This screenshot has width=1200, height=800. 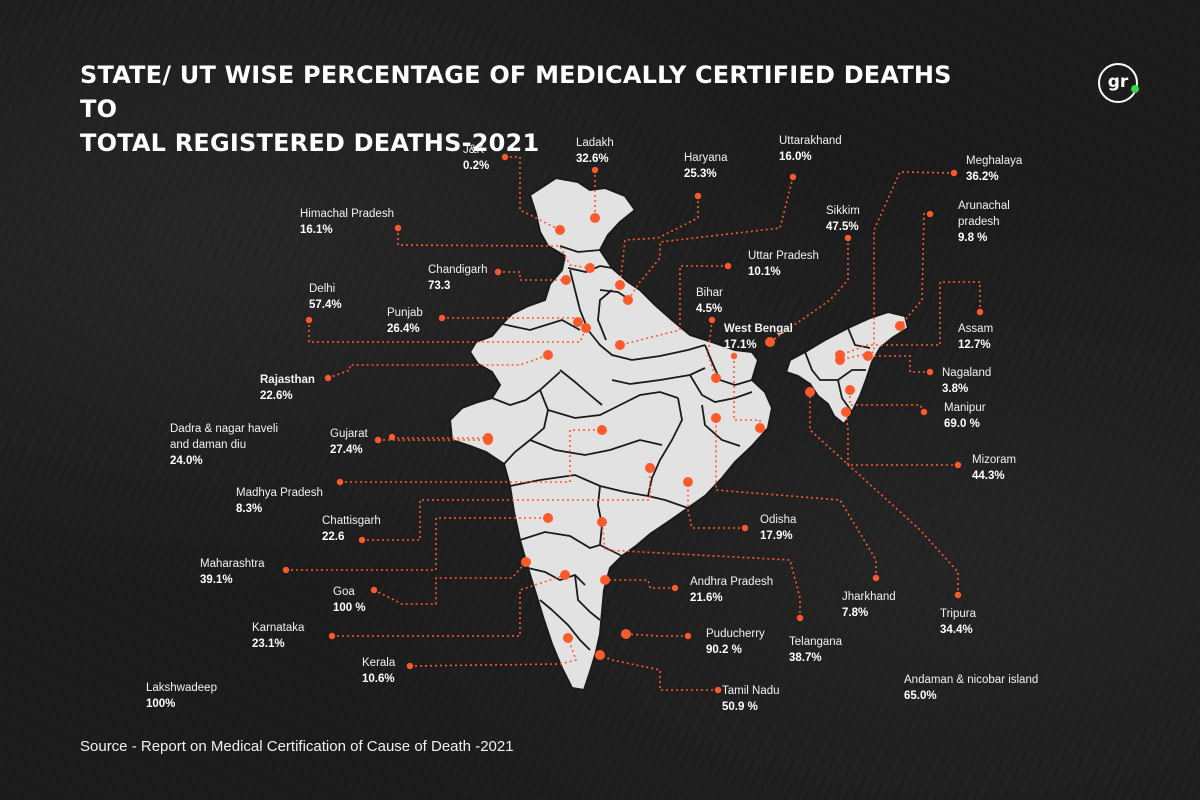 I want to click on state-name: Ladakh, so click(x=595, y=143).